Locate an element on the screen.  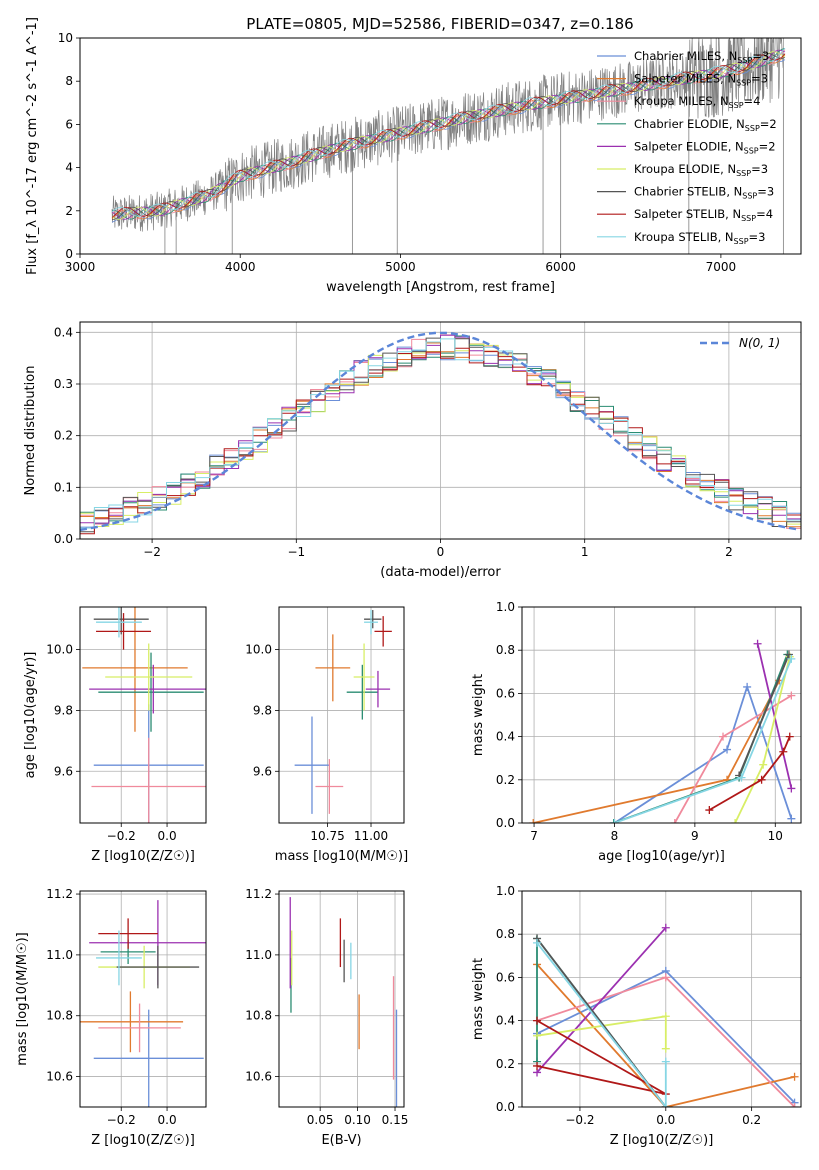
x-tick-label: 1 is located at coordinates (585, 552).